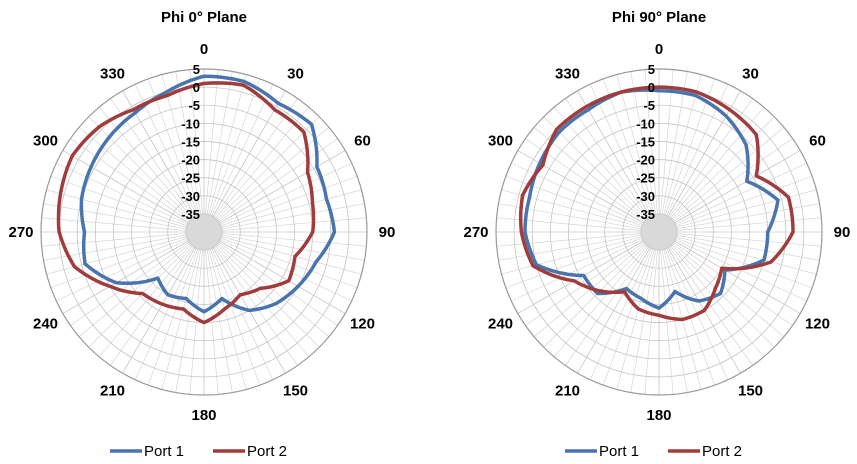 This screenshot has height=464, width=857. Describe the element at coordinates (204, 17) in the screenshot. I see `chart-title: Phi 0° Plane` at that location.